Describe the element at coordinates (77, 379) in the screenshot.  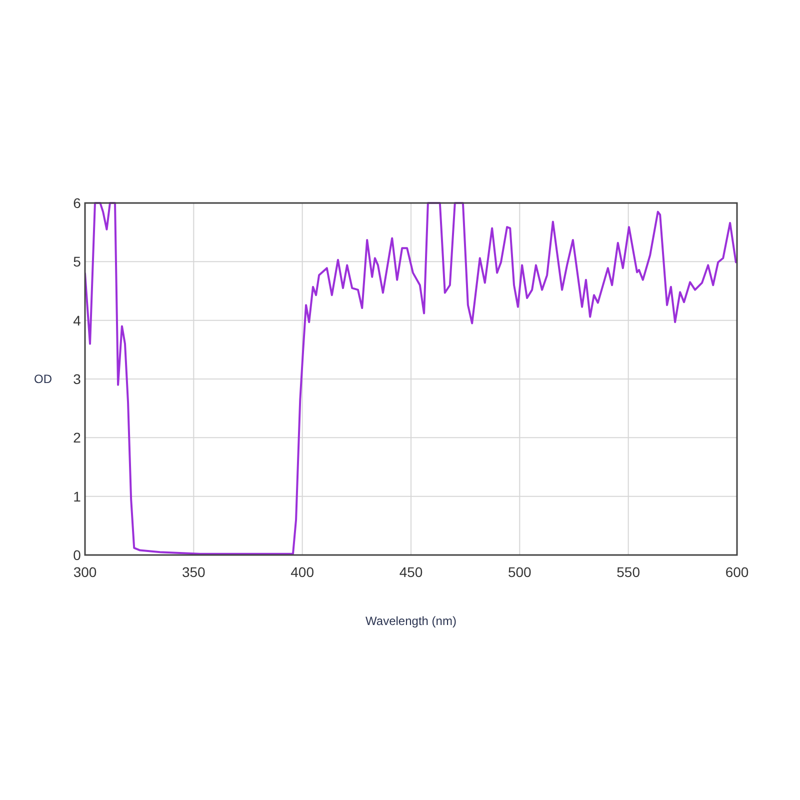
I see `y-tick-label: 3` at that location.